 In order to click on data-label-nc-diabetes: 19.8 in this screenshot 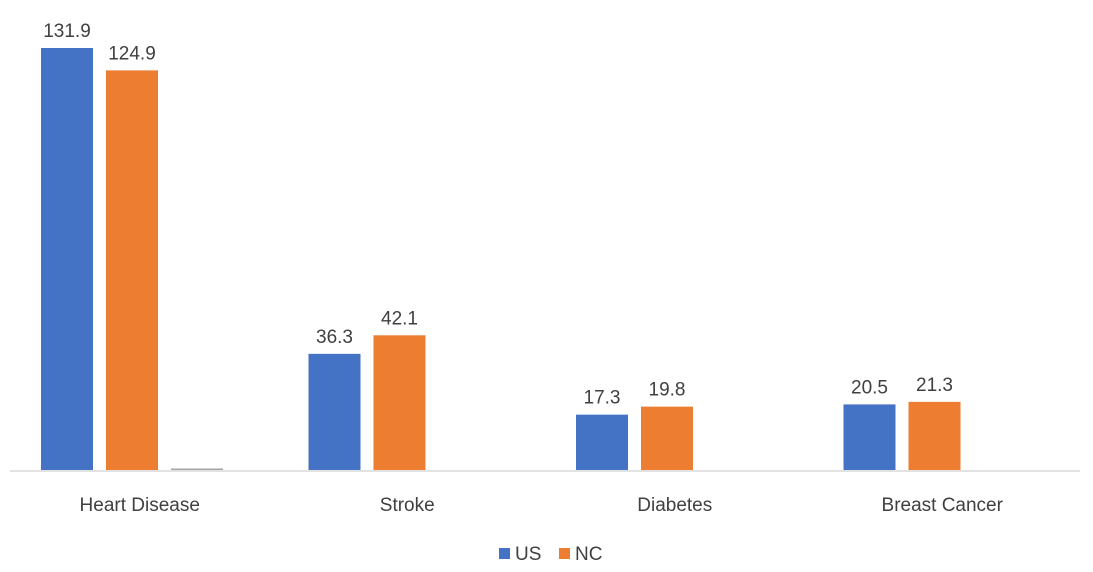, I will do `click(667, 390)`.